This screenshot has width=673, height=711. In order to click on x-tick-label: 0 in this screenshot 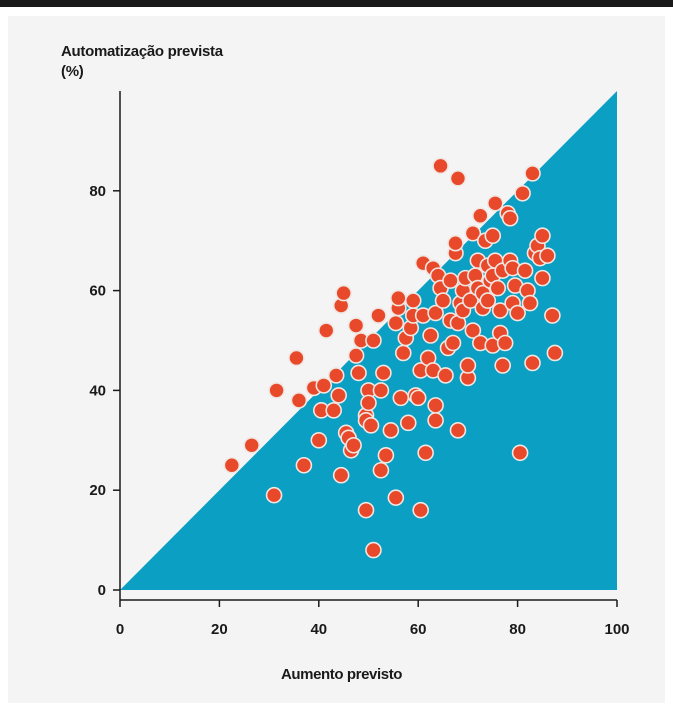, I will do `click(120, 629)`.